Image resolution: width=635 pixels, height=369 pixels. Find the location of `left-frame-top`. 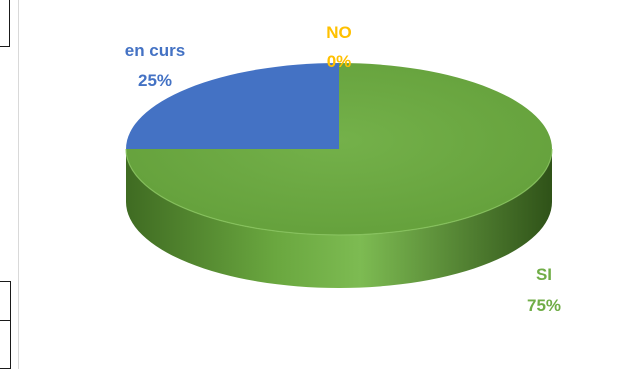

left-frame-top is located at coordinates (5, 23).